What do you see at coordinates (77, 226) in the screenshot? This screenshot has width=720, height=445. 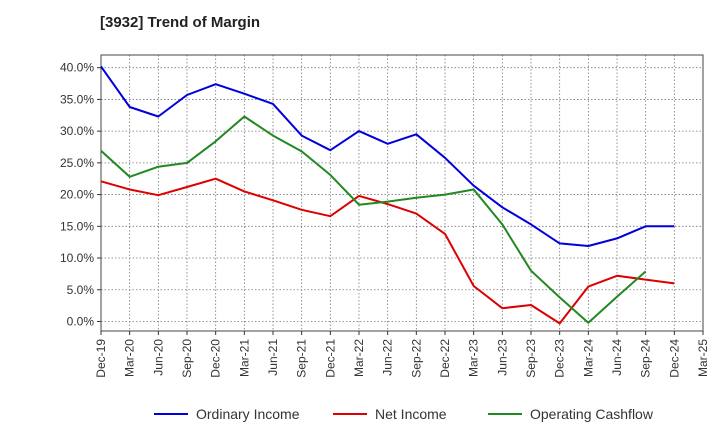 I see `y-tick-label: 15.0%` at bounding box center [77, 226].